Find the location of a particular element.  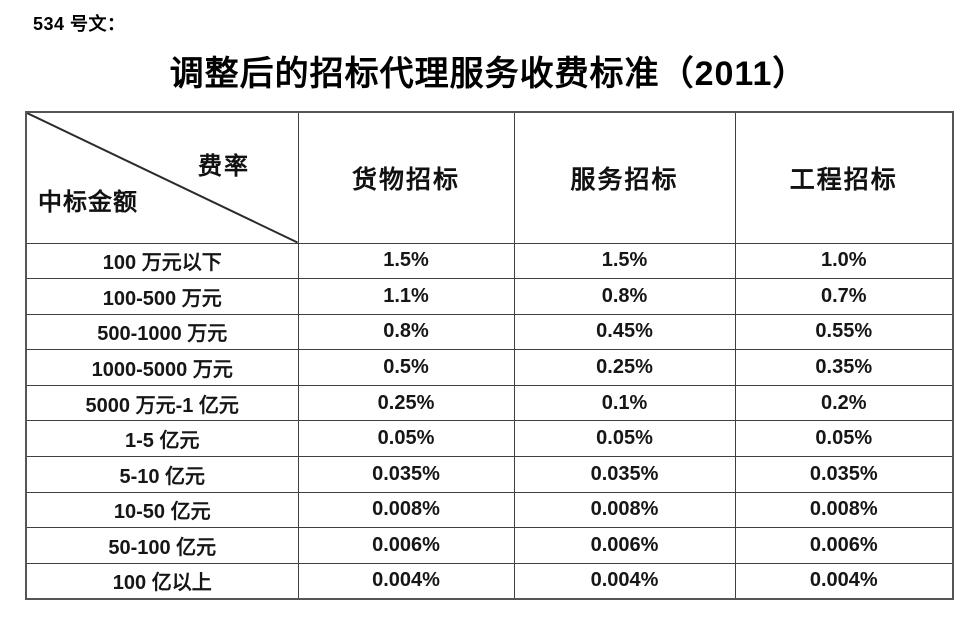

diagonal-line is located at coordinates (162, 177).